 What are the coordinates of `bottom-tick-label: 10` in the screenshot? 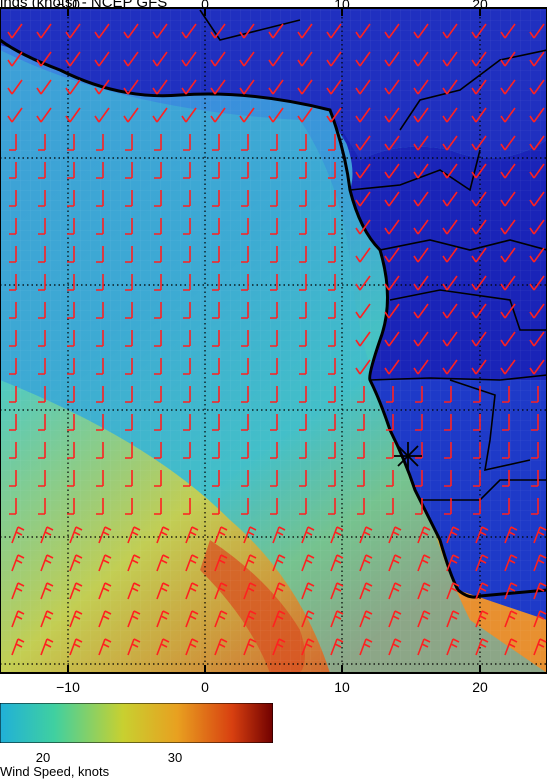 It's located at (342, 687).